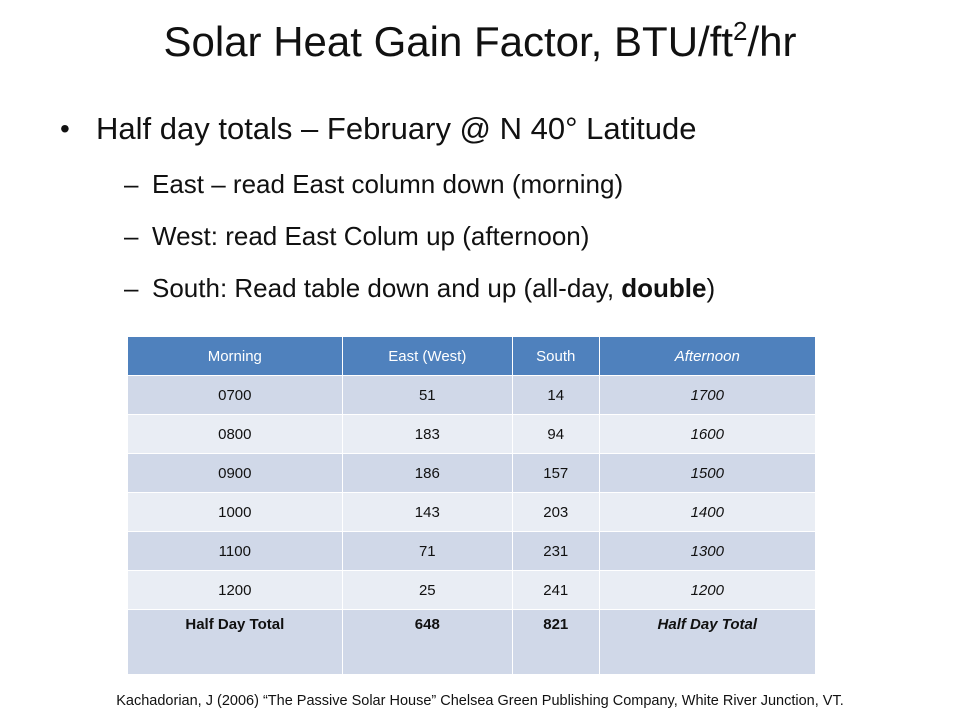 This screenshot has height=720, width=960. I want to click on cell-afternoon: 1300, so click(708, 551).